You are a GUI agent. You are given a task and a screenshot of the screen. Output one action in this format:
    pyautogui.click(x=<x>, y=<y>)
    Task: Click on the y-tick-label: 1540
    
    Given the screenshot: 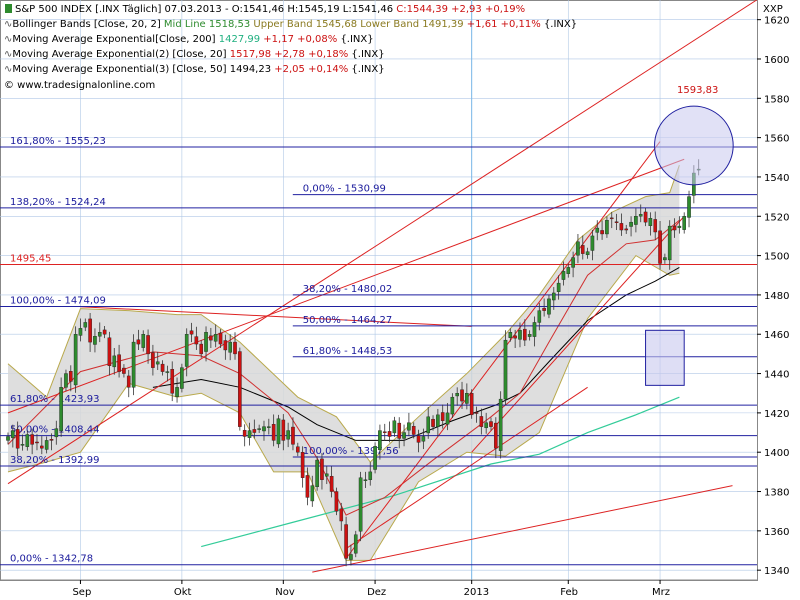 What is the action you would take?
    pyautogui.click(x=776, y=178)
    